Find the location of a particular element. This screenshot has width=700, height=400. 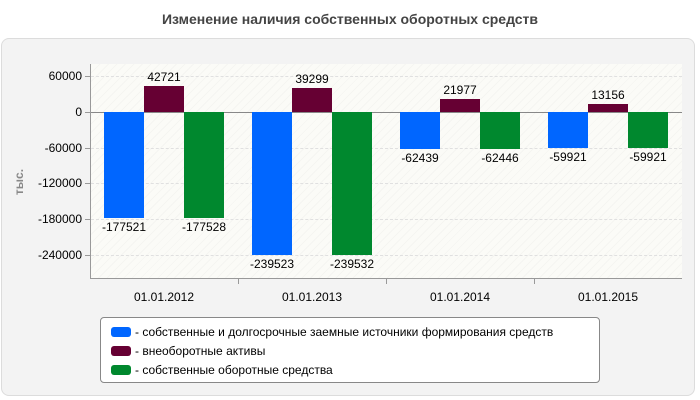

y-tick-label: -120000 is located at coordinates (59, 183).